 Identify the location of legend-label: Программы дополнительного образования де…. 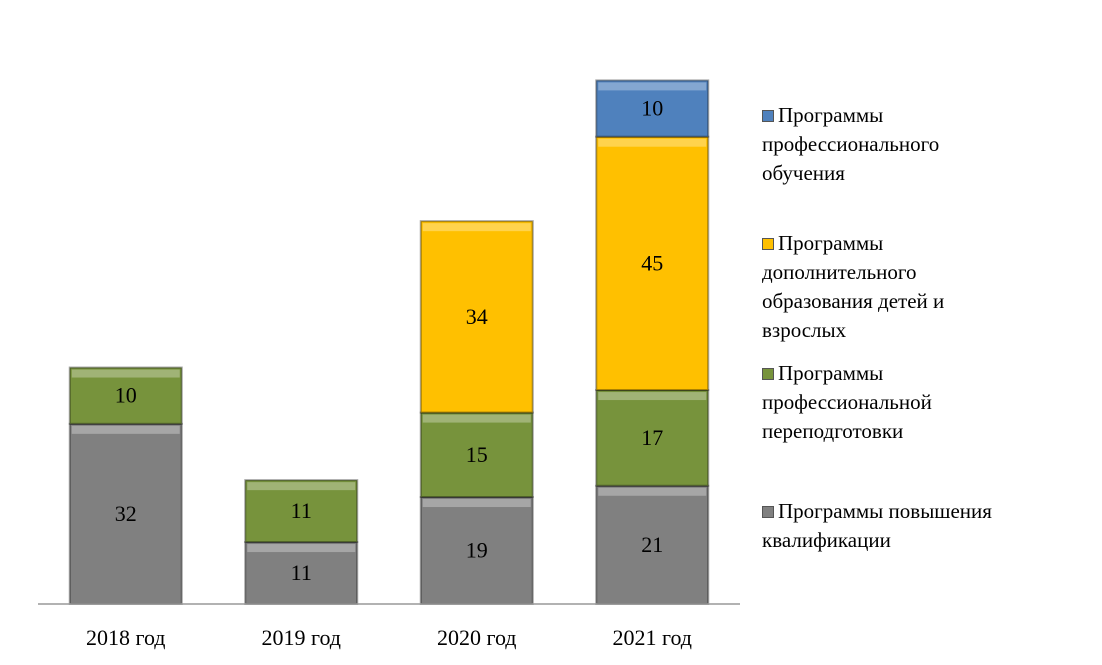
(853, 286).